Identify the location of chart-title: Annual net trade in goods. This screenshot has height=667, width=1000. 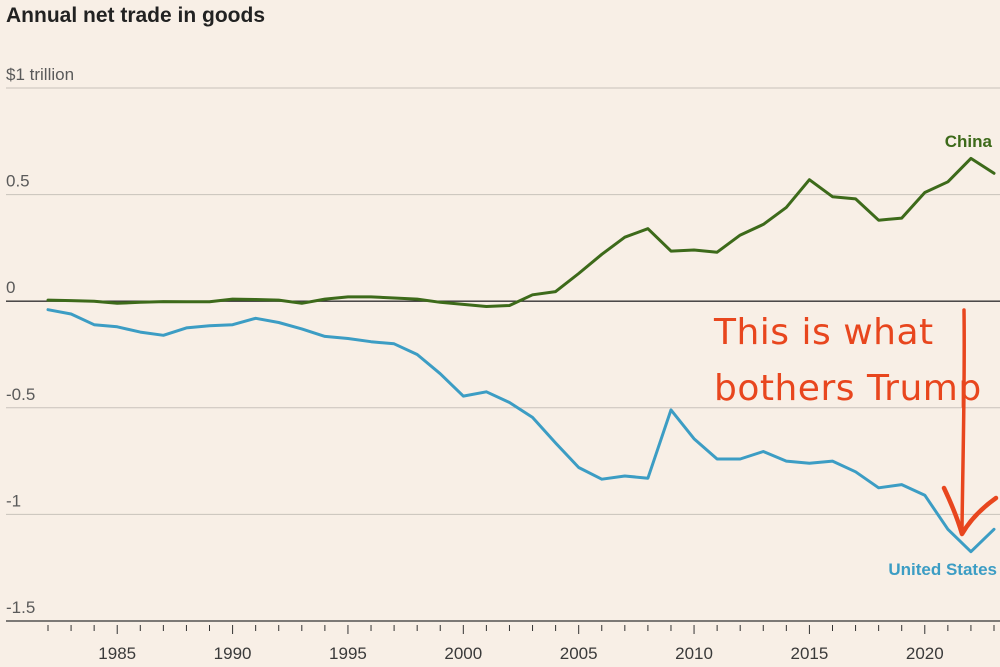
(135, 15).